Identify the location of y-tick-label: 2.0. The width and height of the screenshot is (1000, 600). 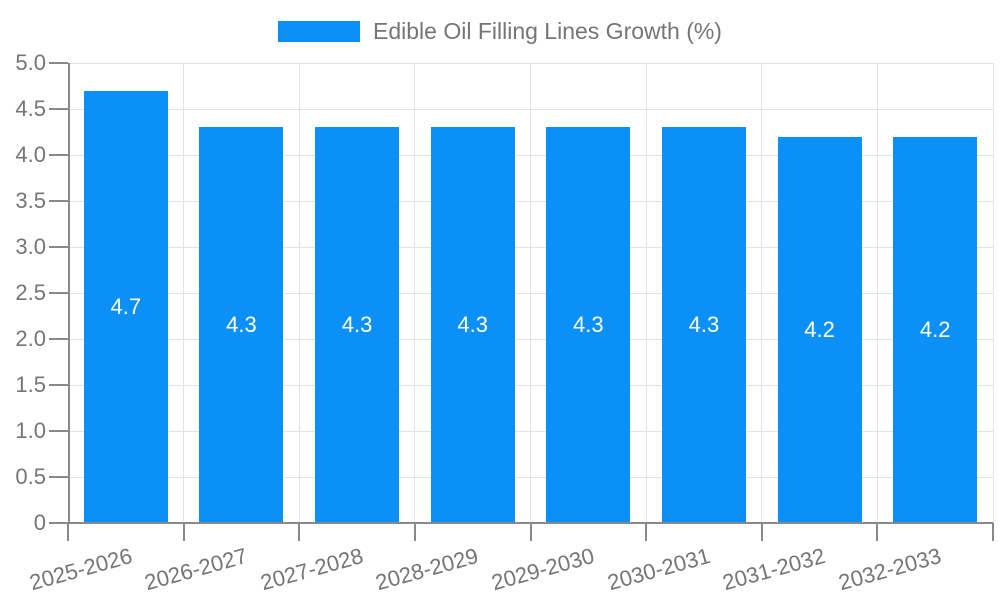
(30, 338).